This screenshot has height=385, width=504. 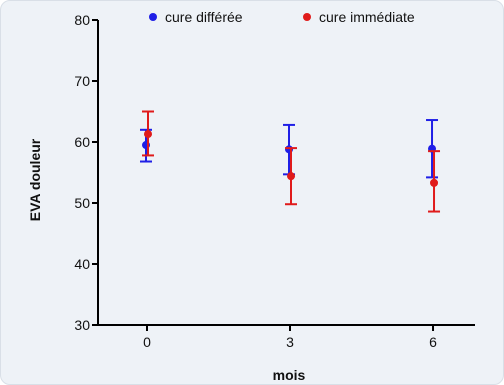 What do you see at coordinates (82, 20) in the screenshot?
I see `y-tick-label: 80` at bounding box center [82, 20].